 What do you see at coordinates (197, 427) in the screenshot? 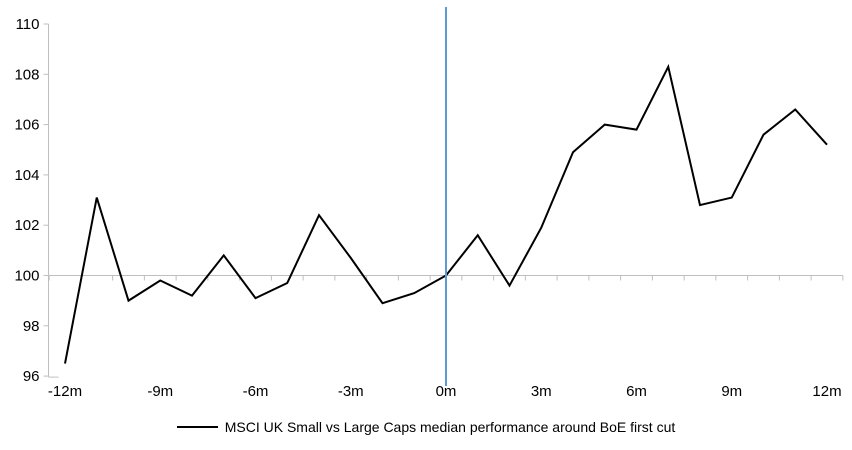
I see `legend-line-sample` at bounding box center [197, 427].